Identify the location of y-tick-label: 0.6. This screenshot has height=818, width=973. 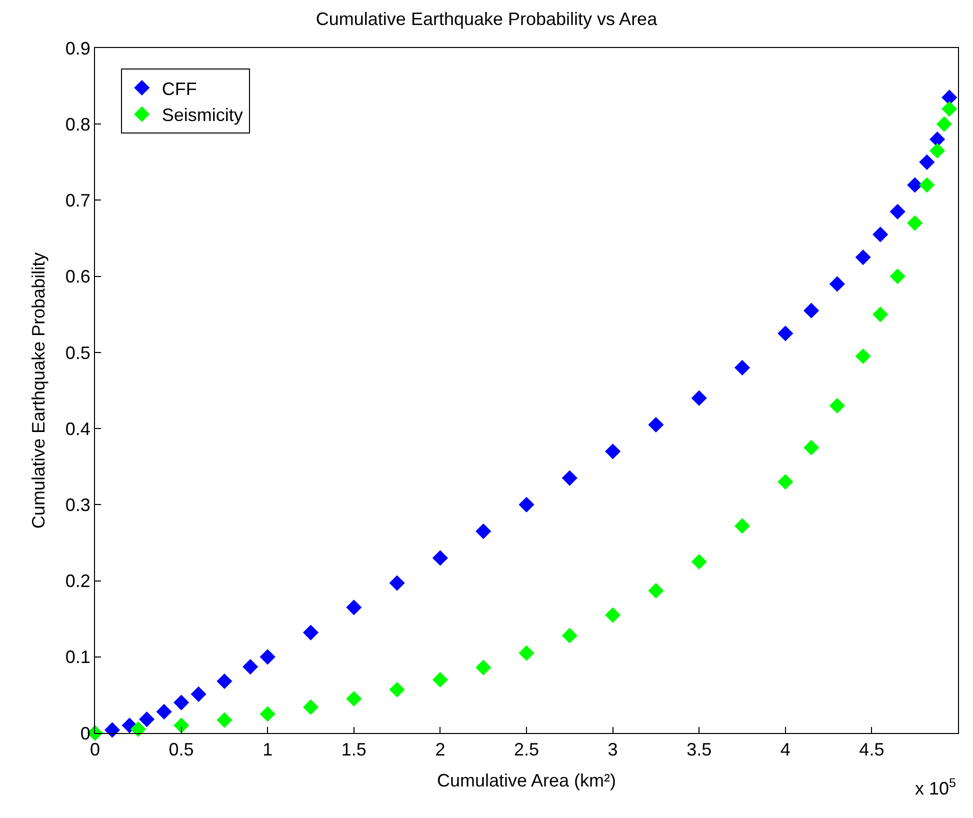
(77, 276).